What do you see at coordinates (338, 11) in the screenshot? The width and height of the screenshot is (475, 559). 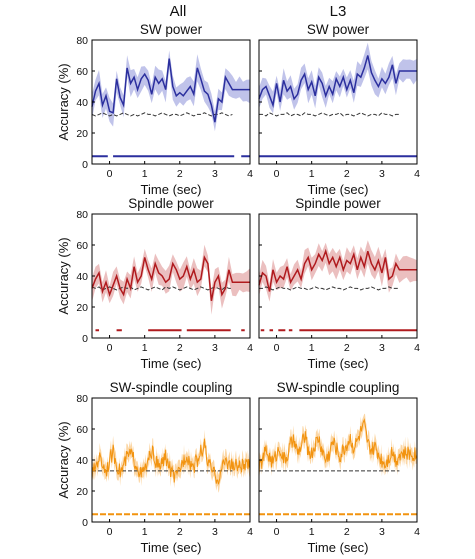 I see `column-heading-l3: L3` at bounding box center [338, 11].